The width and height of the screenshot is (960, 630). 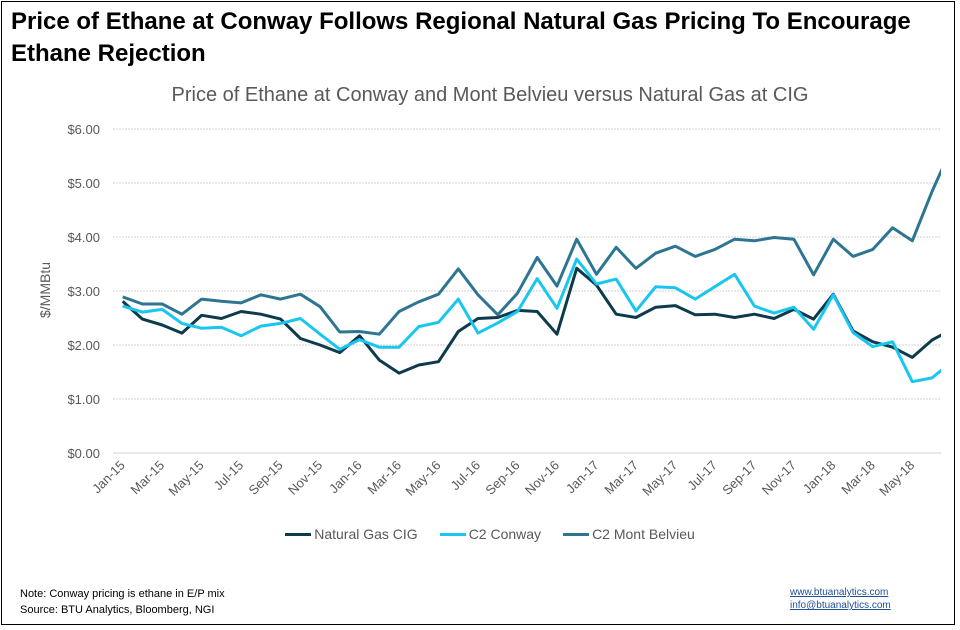 What do you see at coordinates (542, 478) in the screenshot?
I see `x-tick-label: Nov-16` at bounding box center [542, 478].